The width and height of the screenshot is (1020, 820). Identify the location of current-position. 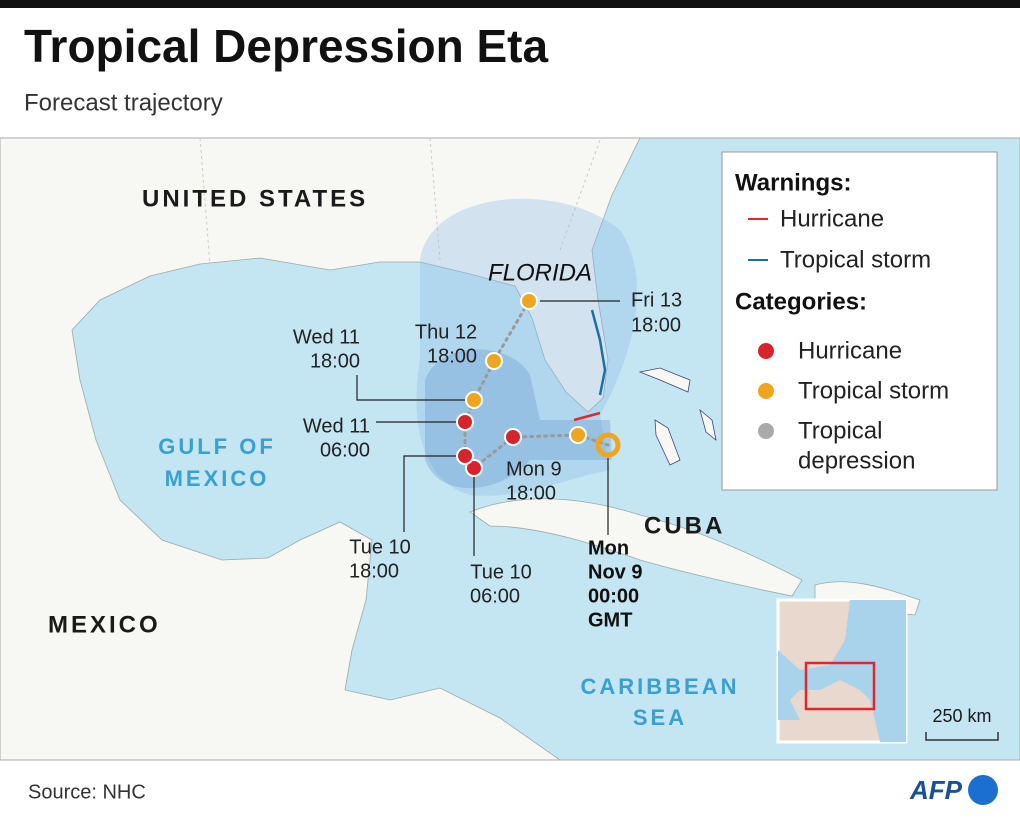
(608, 445).